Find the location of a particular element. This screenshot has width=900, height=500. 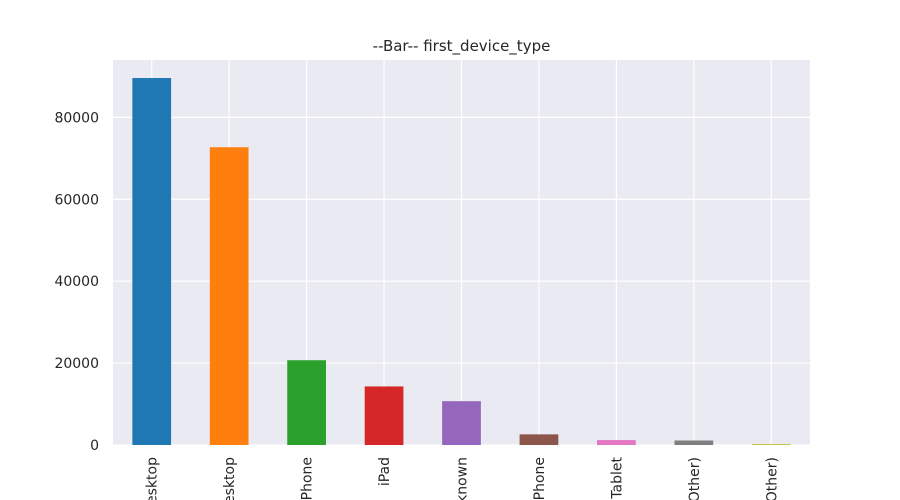

x-tick-label: known is located at coordinates (463, 478).